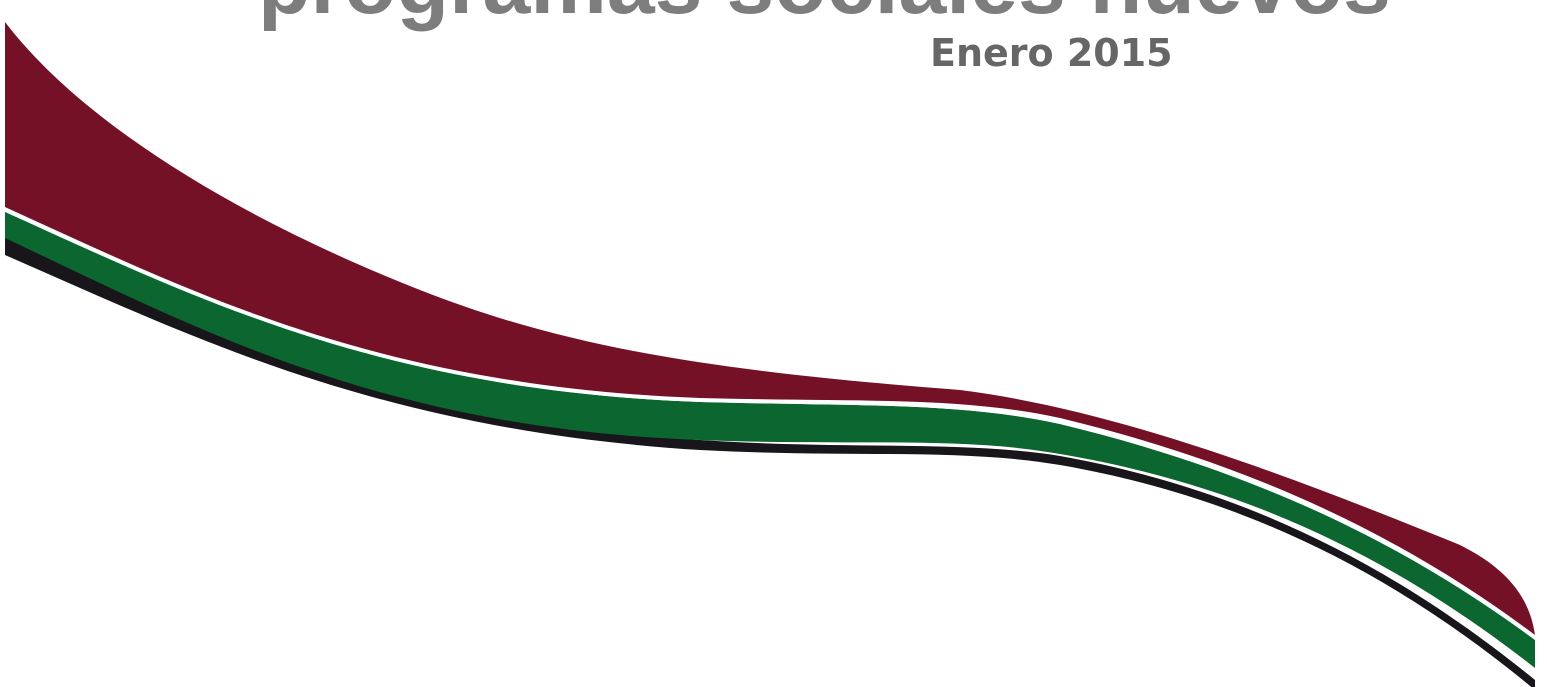 The image size is (1547, 687). I want to click on slide-date: Enero 2015, so click(1051, 53).